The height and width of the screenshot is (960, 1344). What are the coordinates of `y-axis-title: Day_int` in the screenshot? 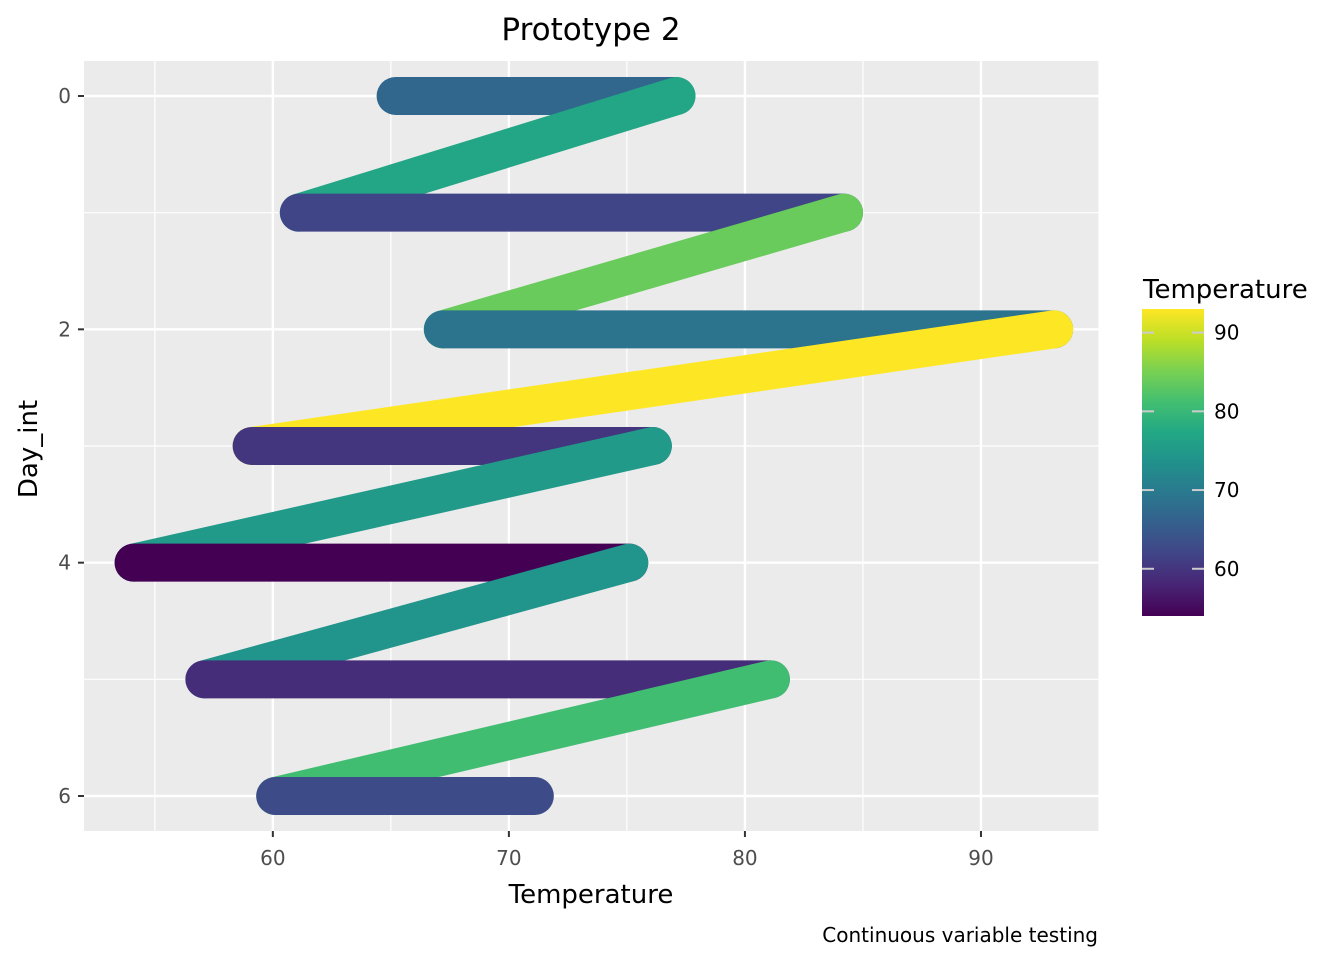 It's located at (29, 449).